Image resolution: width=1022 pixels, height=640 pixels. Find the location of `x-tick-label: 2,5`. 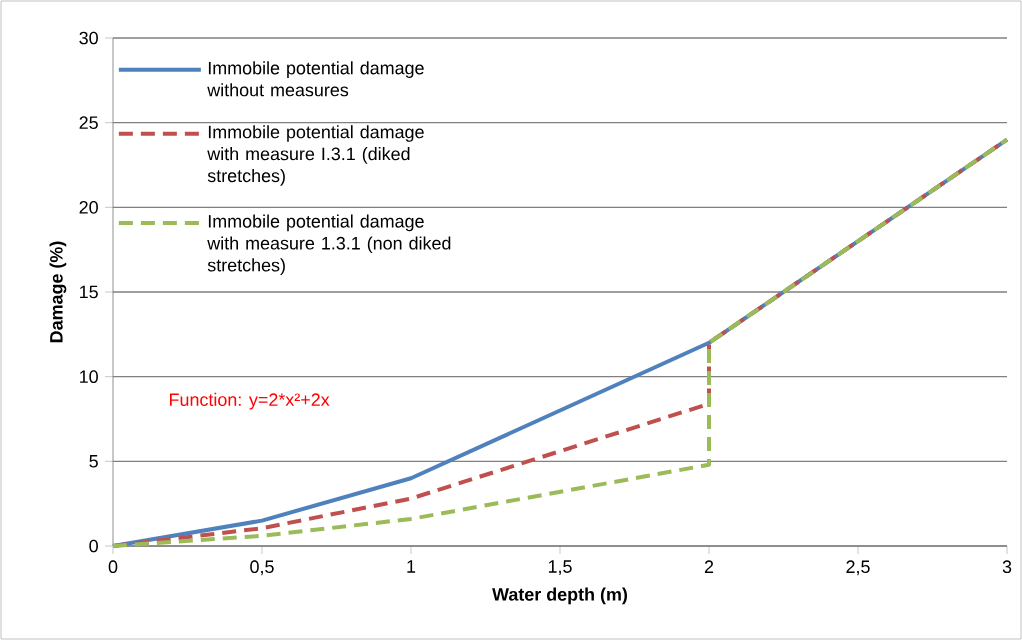

x-tick-label: 2,5 is located at coordinates (858, 568).